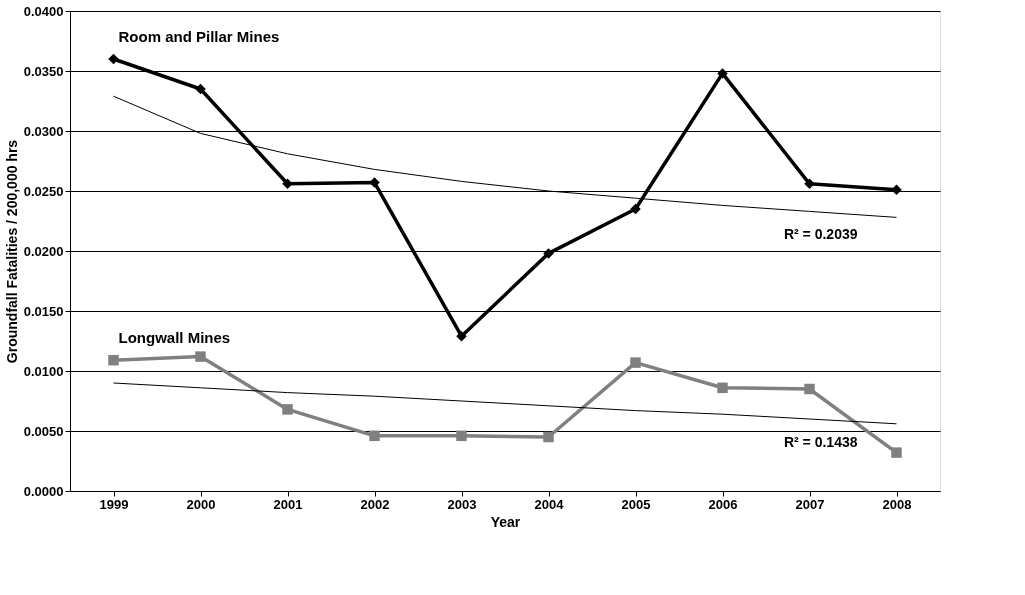 Image resolution: width=1025 pixels, height=595 pixels. What do you see at coordinates (462, 504) in the screenshot?
I see `x-tick-label: 2003` at bounding box center [462, 504].